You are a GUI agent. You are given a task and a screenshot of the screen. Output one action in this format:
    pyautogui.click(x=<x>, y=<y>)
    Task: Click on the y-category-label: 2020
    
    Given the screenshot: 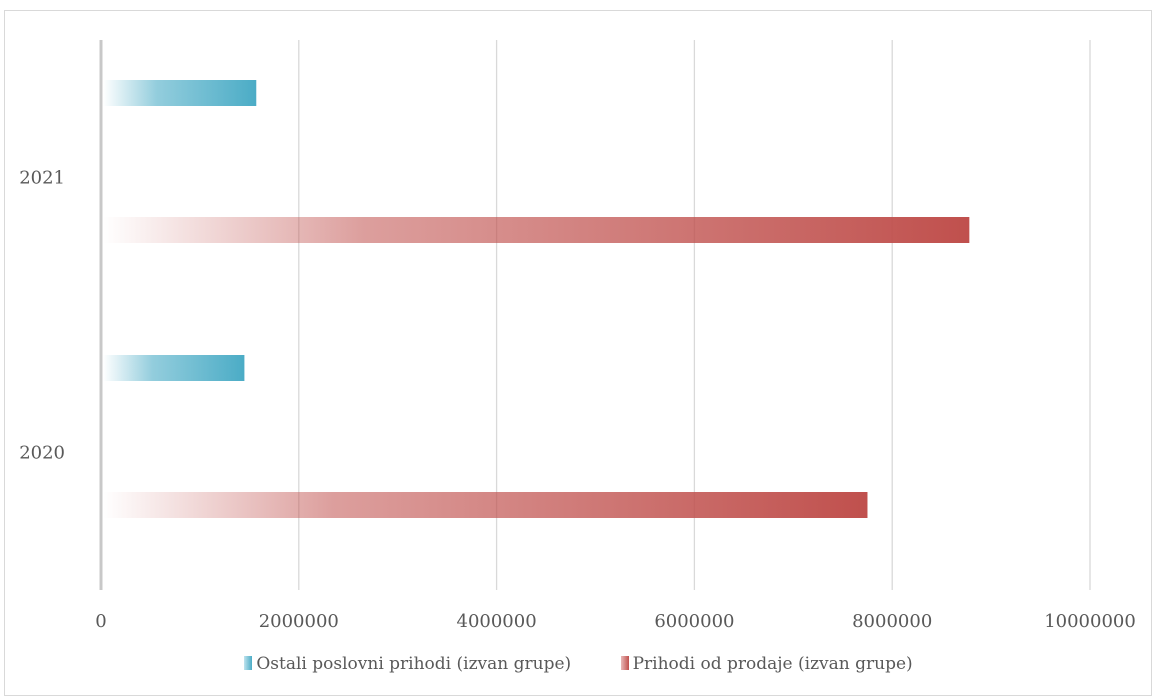 What is the action you would take?
    pyautogui.click(x=42, y=453)
    